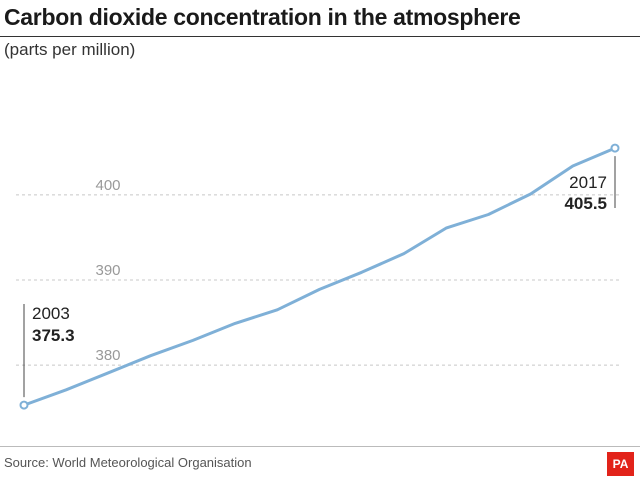  What do you see at coordinates (53, 335) in the screenshot?
I see `annotation-start-value: 375.3` at bounding box center [53, 335].